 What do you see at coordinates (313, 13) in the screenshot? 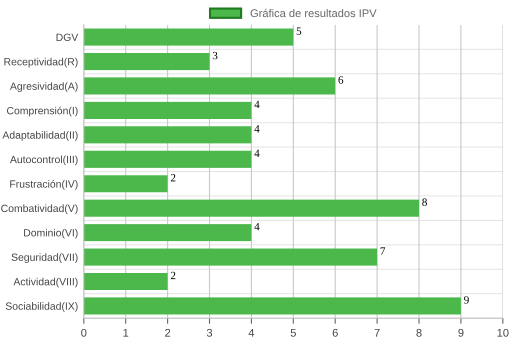
I see `legend-label: Gráfica de resultados IPV` at bounding box center [313, 13].